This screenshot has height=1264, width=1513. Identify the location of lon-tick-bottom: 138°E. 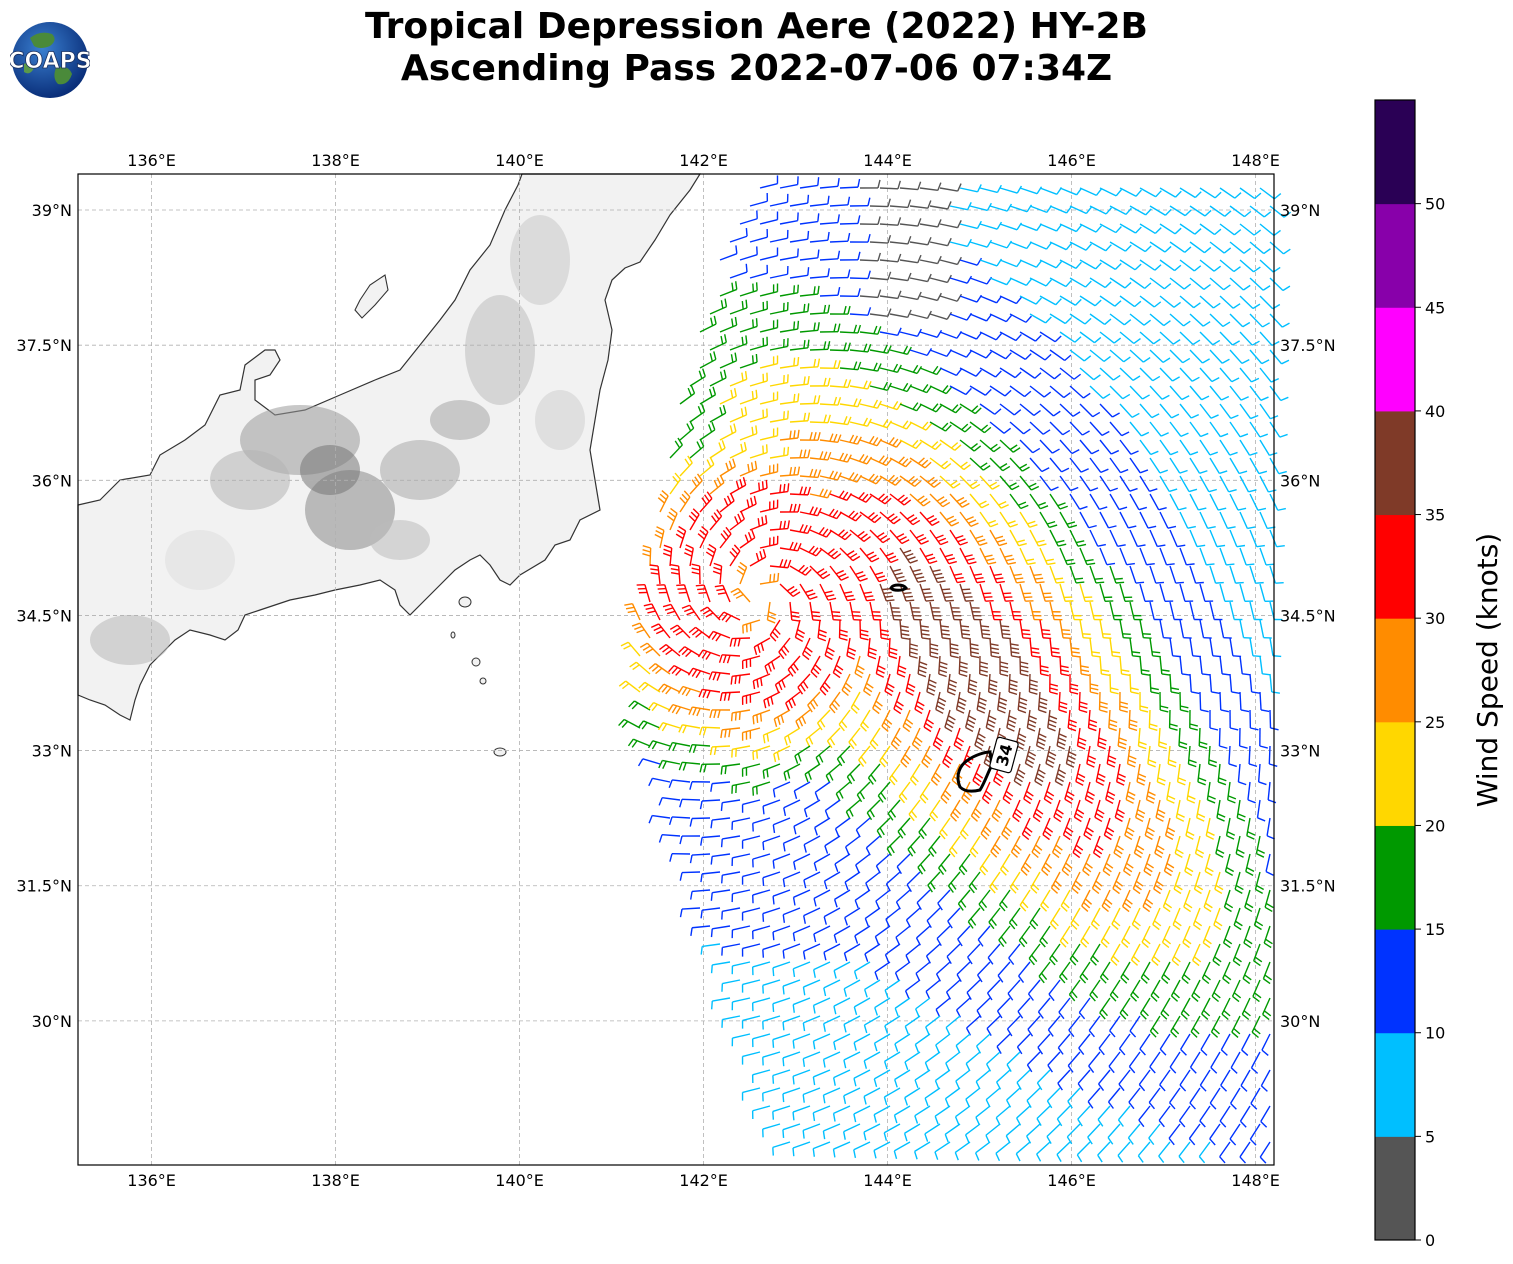
(335, 1180).